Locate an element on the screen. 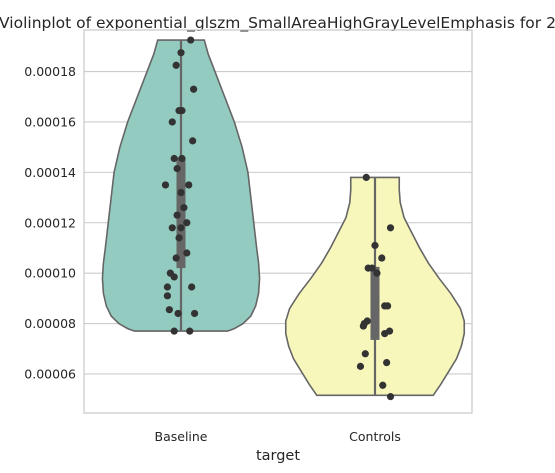 Image resolution: width=555 pixels, height=473 pixels. y-tick-label: 0.00006 is located at coordinates (50, 373).